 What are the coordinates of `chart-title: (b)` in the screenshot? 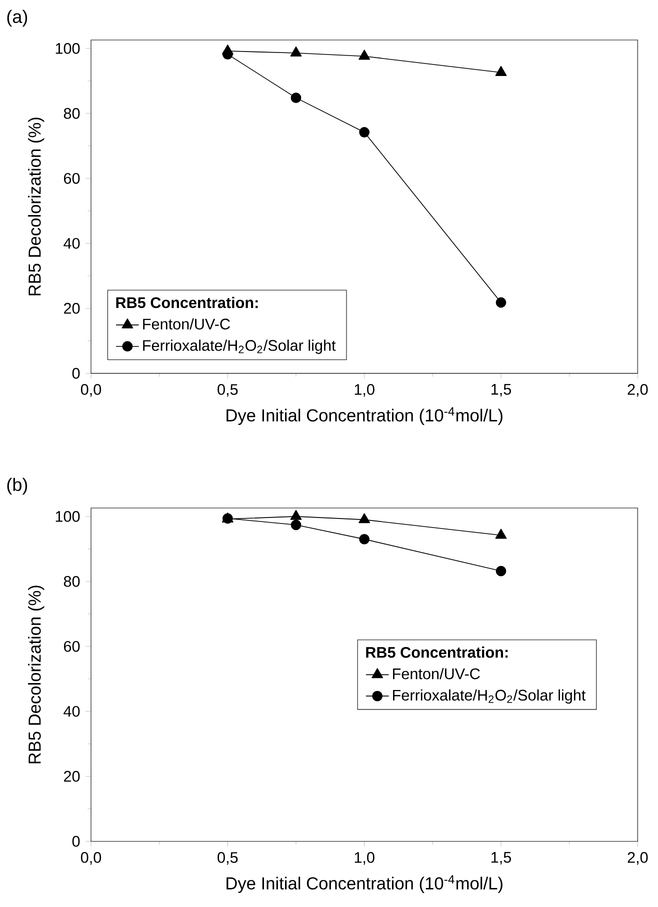 It's located at (17, 486).